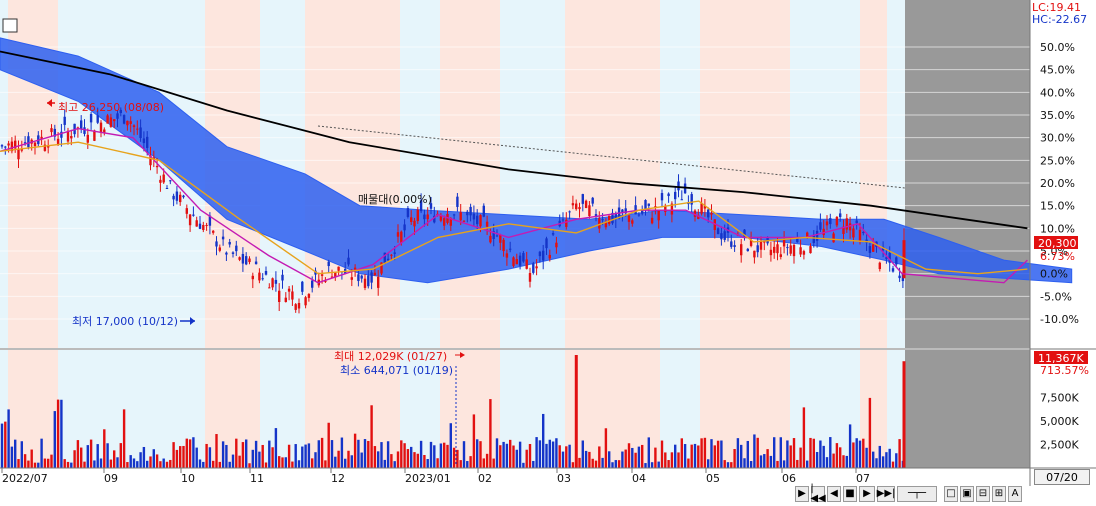 This screenshot has height=506, width=1096. Describe the element at coordinates (111, 107) in the screenshot. I see `high-annotation: 최고 26,250 (08/08)` at that location.